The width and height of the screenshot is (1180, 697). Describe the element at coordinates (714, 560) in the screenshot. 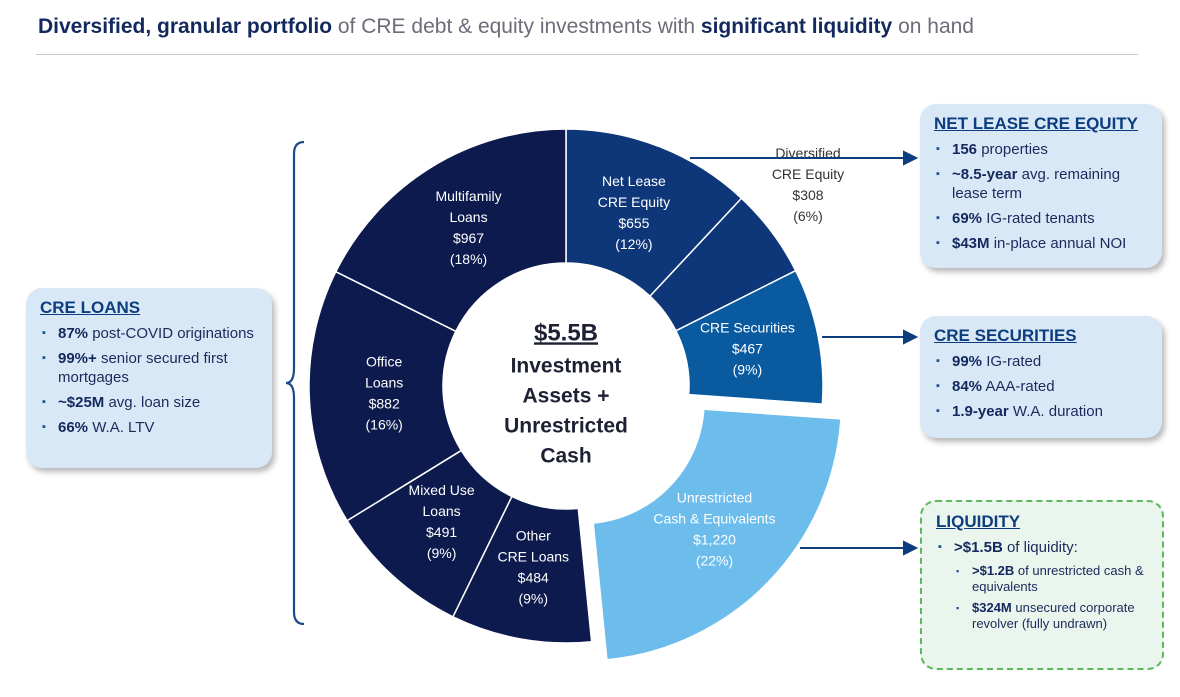

I see `slice-data-label: (22%)` at that location.